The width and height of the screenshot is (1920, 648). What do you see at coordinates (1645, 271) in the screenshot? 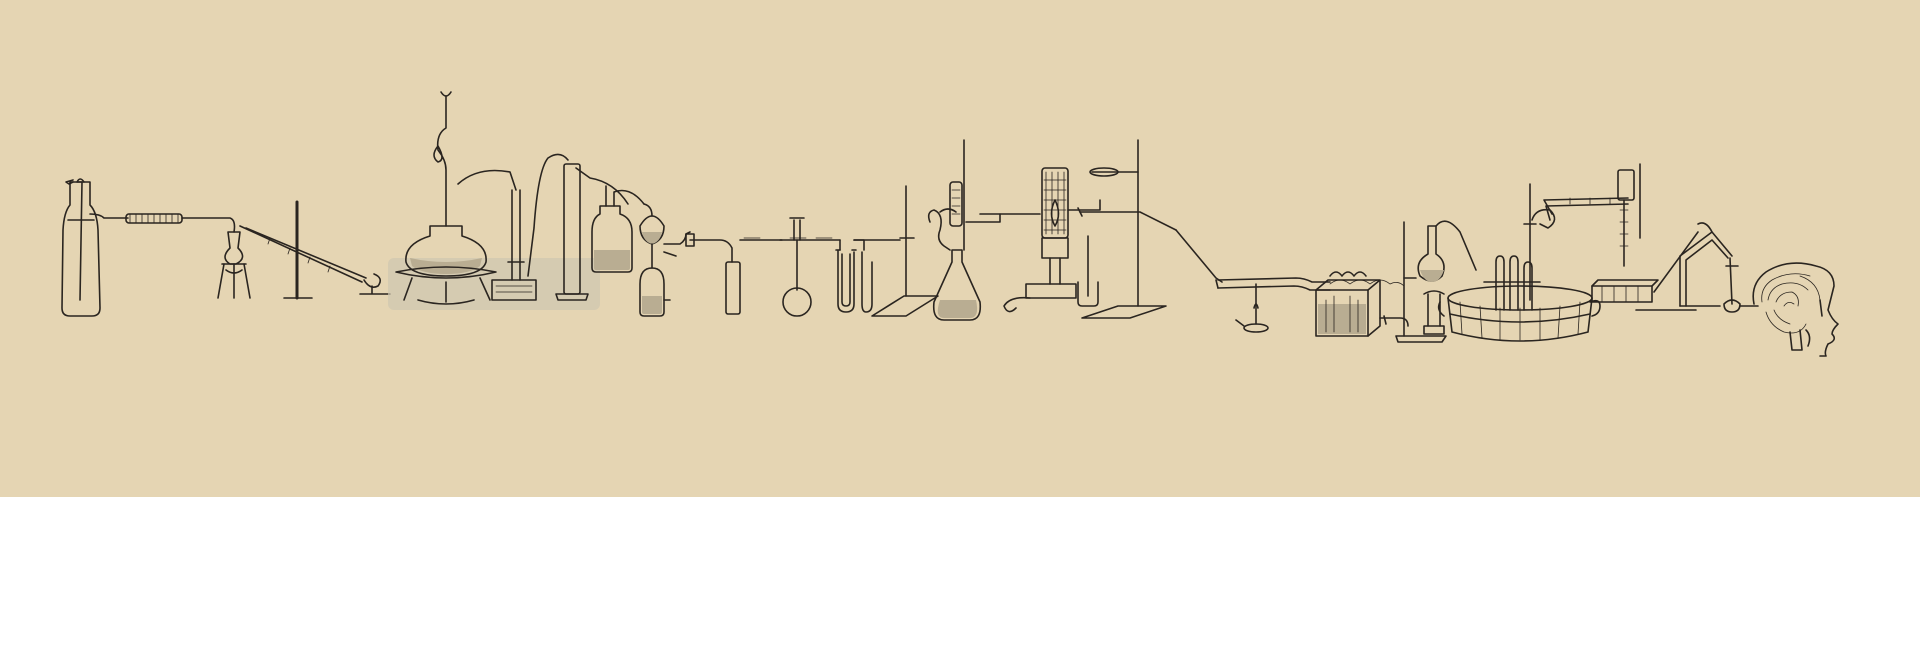
I see `beaker-tray` at bounding box center [1645, 271].